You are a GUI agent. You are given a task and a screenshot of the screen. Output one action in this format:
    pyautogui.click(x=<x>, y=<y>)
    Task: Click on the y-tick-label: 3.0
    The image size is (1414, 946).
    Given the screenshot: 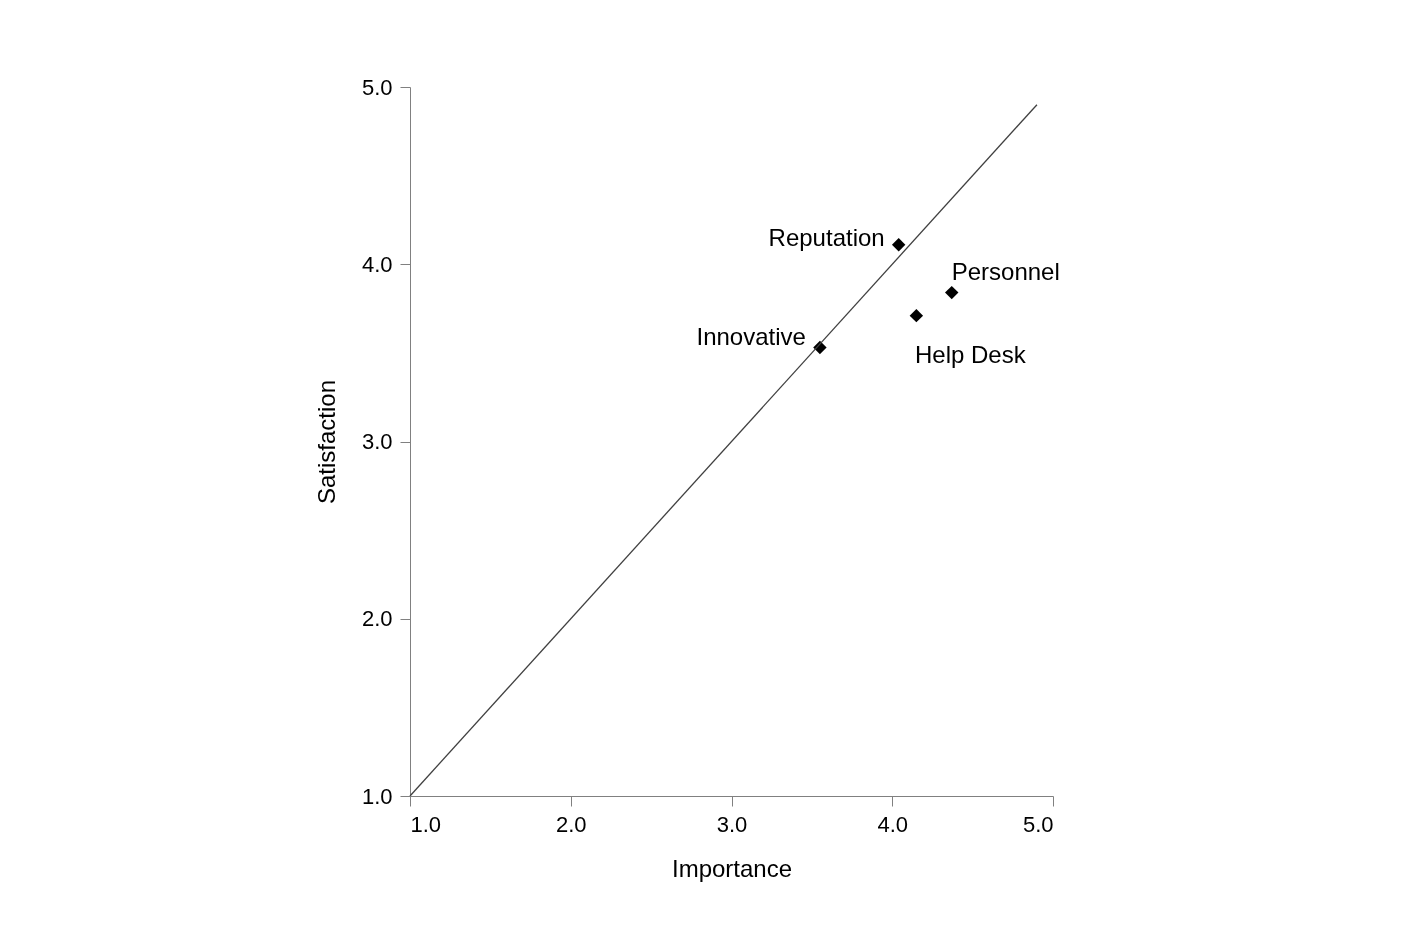 What is the action you would take?
    pyautogui.click(x=377, y=441)
    